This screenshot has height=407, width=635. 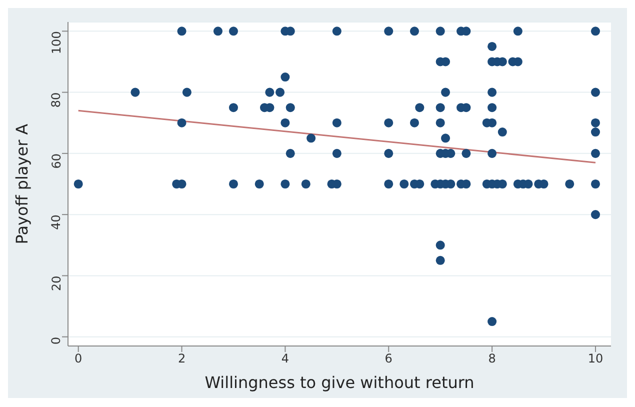 I want to click on y-axis-title: Payoff player A, so click(x=22, y=184).